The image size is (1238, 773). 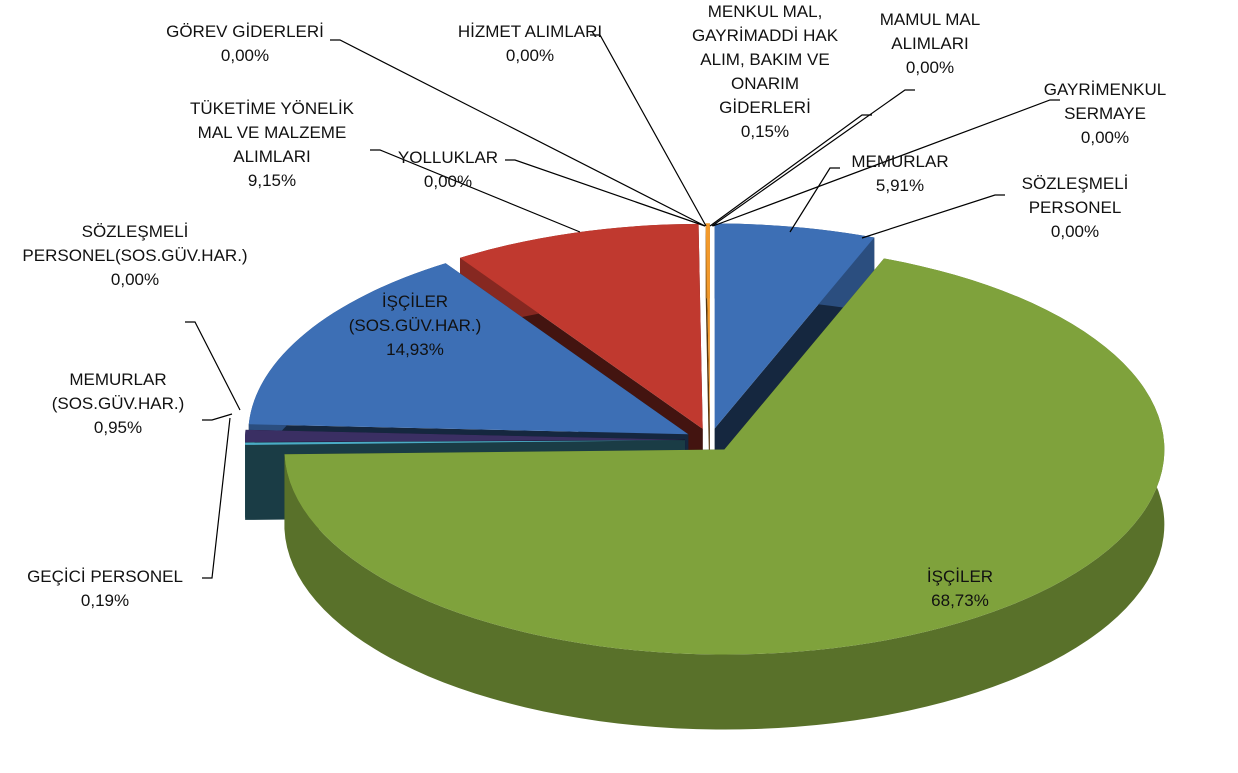 I want to click on data-label: YOLLUKLAR 0,00%, so click(x=448, y=170).